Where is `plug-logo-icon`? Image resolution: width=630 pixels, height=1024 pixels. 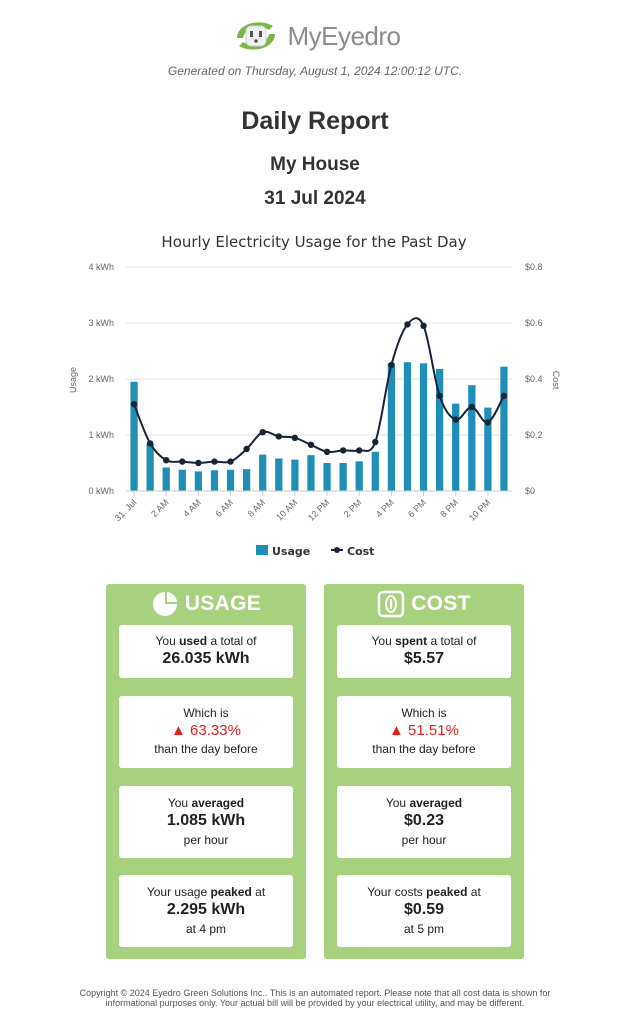 plug-logo-icon is located at coordinates (256, 36).